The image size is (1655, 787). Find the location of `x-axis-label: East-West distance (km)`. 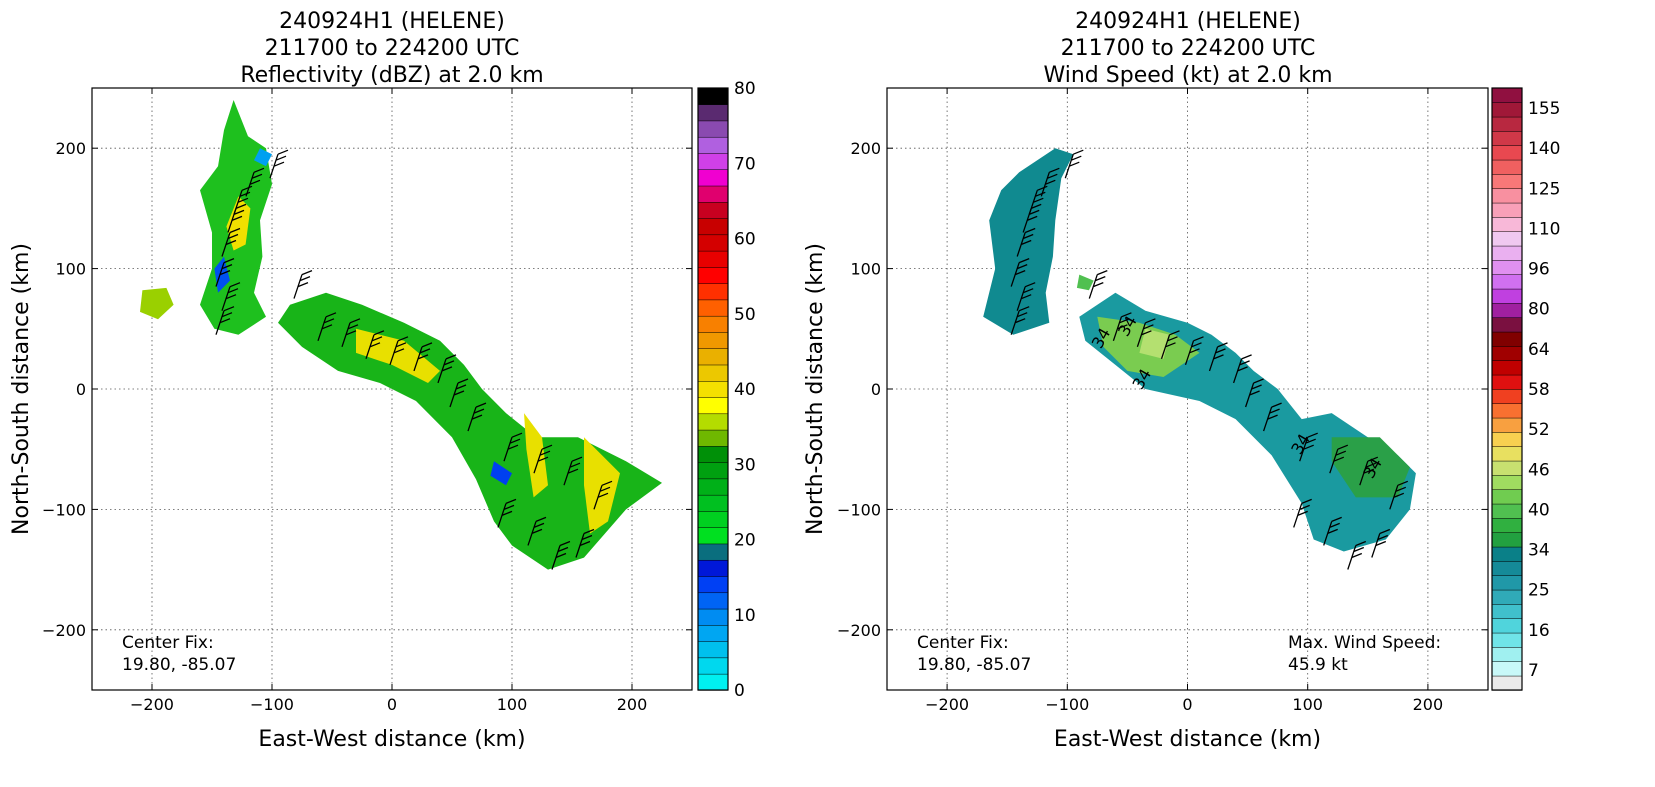

x-axis-label: East-West distance (km) is located at coordinates (1187, 739).